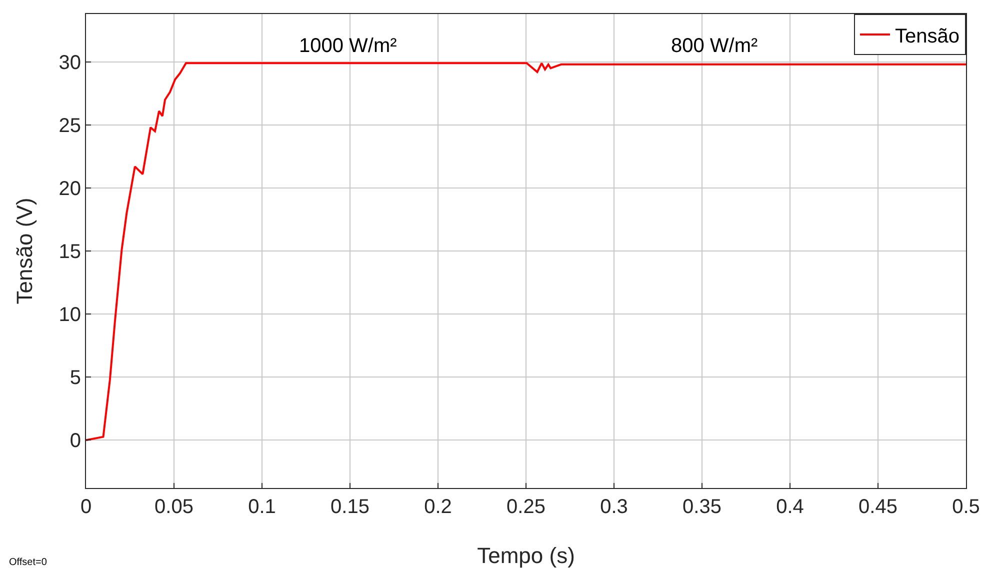 This screenshot has height=568, width=990. Describe the element at coordinates (966, 507) in the screenshot. I see `x-tick-label: 0.5` at that location.